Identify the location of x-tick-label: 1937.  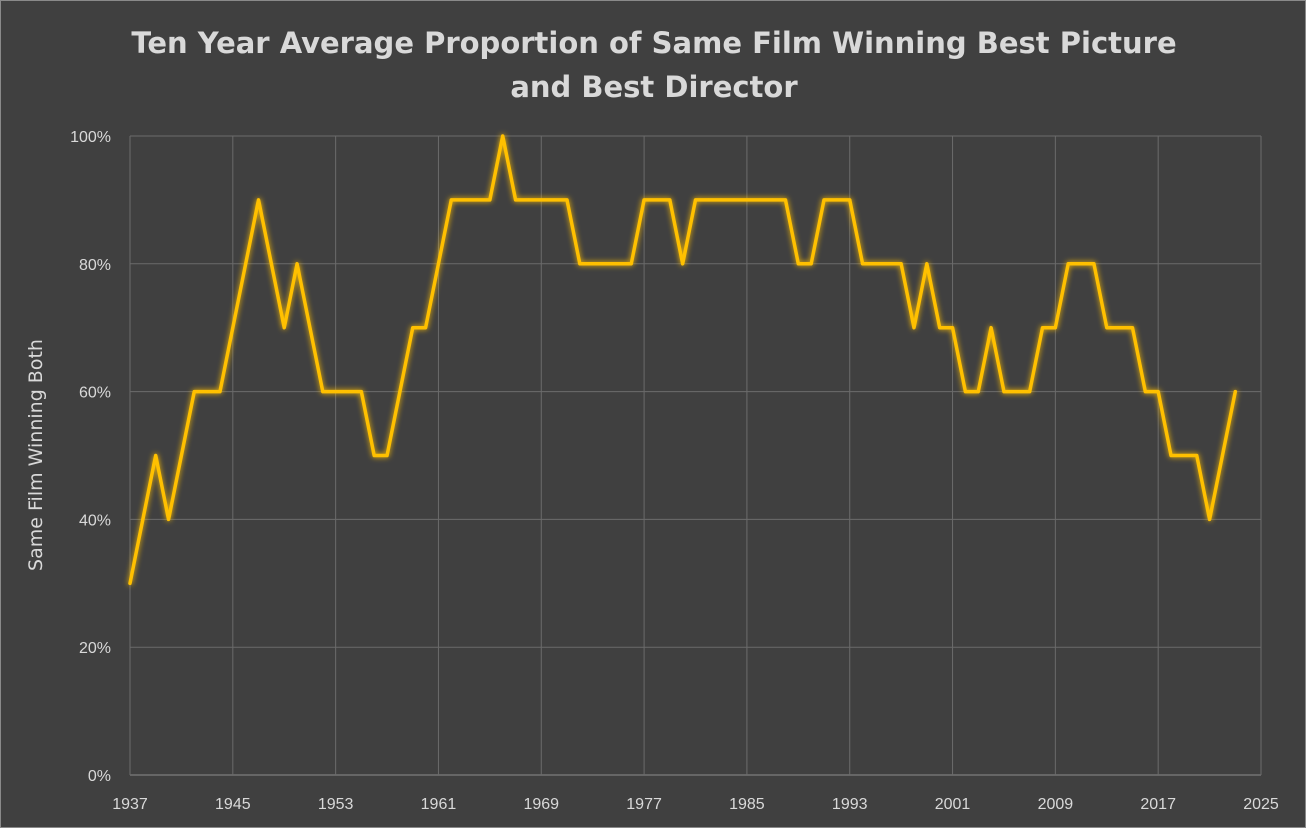
(130, 804).